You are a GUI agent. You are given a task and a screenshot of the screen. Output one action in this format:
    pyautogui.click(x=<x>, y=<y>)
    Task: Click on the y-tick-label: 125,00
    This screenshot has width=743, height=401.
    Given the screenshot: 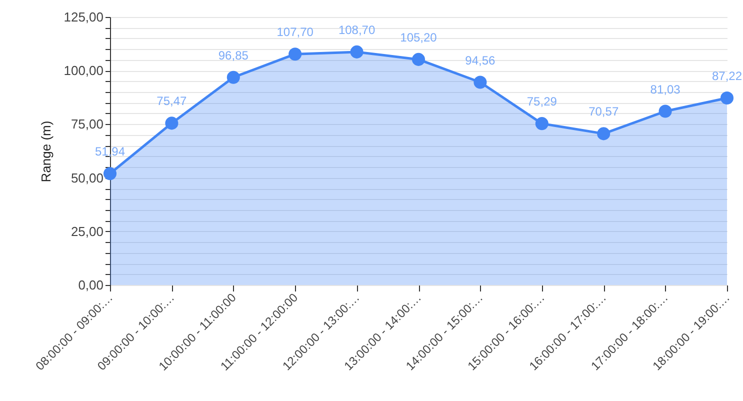 What is the action you would take?
    pyautogui.click(x=84, y=17)
    